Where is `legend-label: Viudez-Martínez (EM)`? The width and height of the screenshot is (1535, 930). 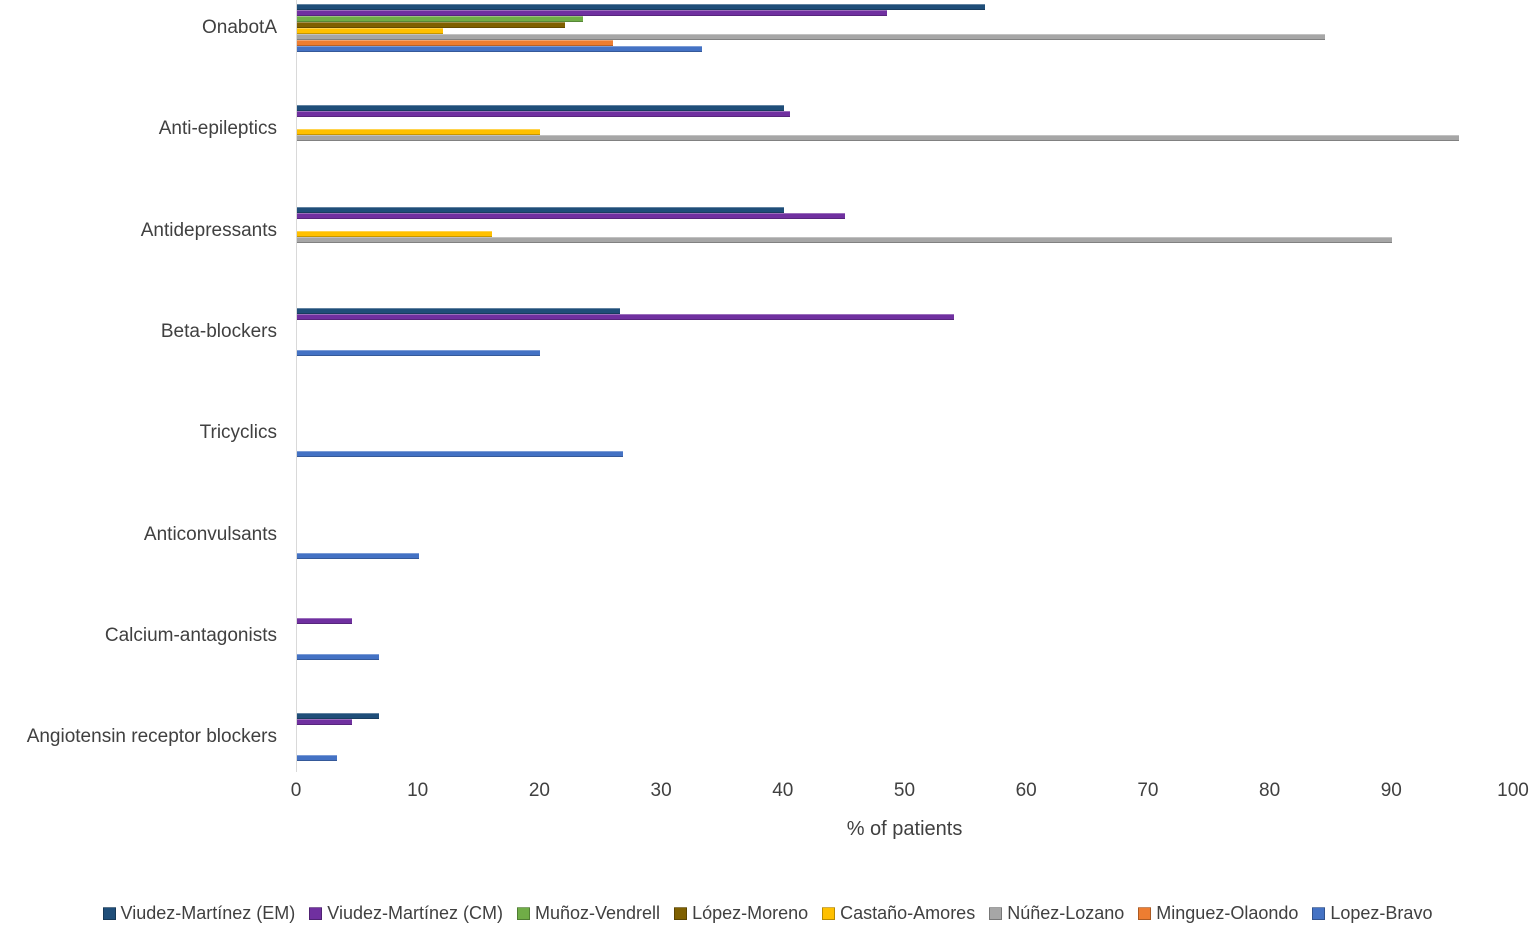
legend-label: Viudez-Martínez (EM) is located at coordinates (208, 912).